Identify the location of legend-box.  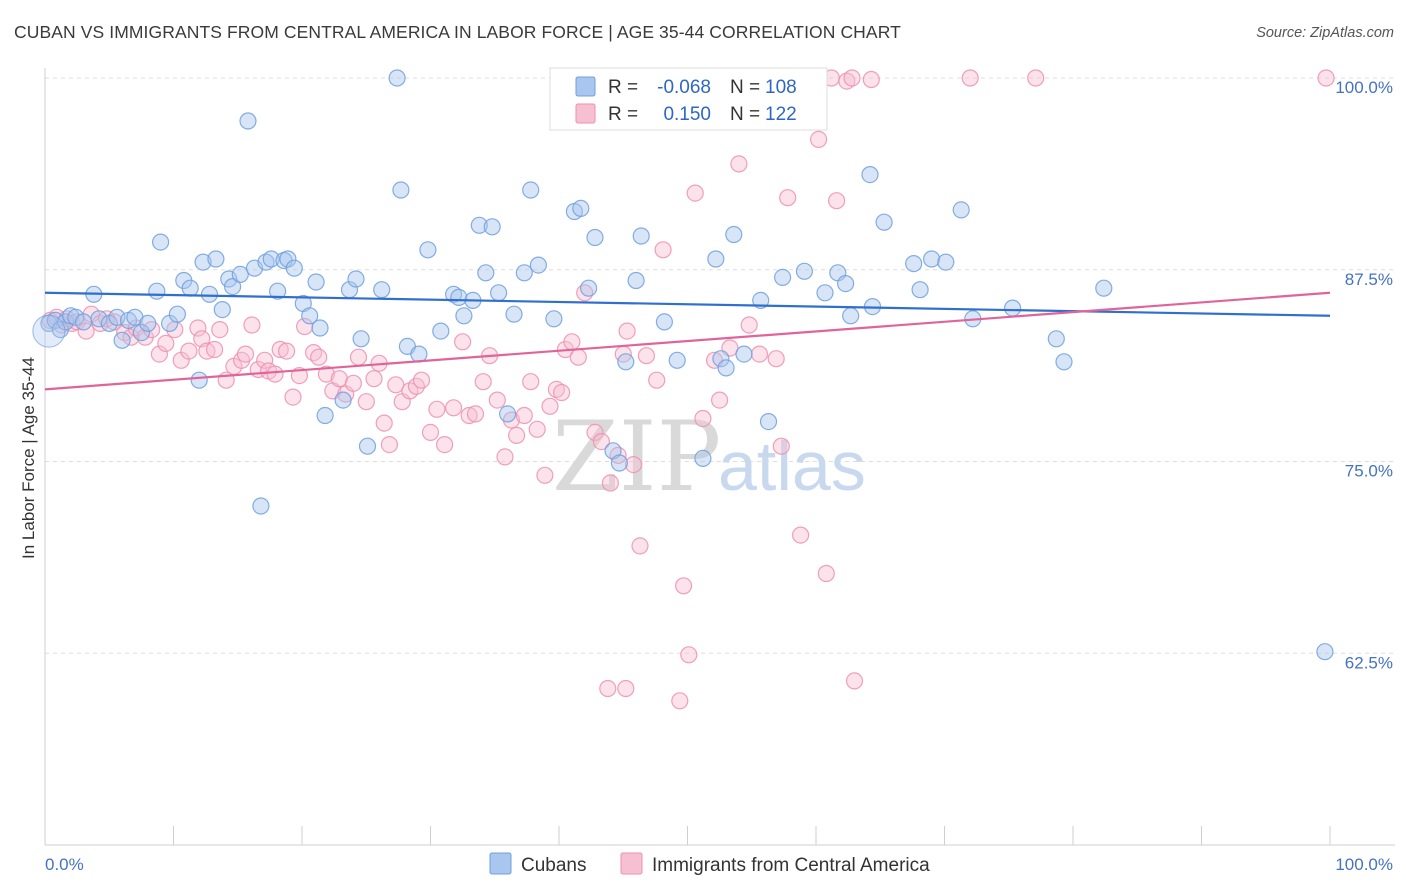
(688, 99).